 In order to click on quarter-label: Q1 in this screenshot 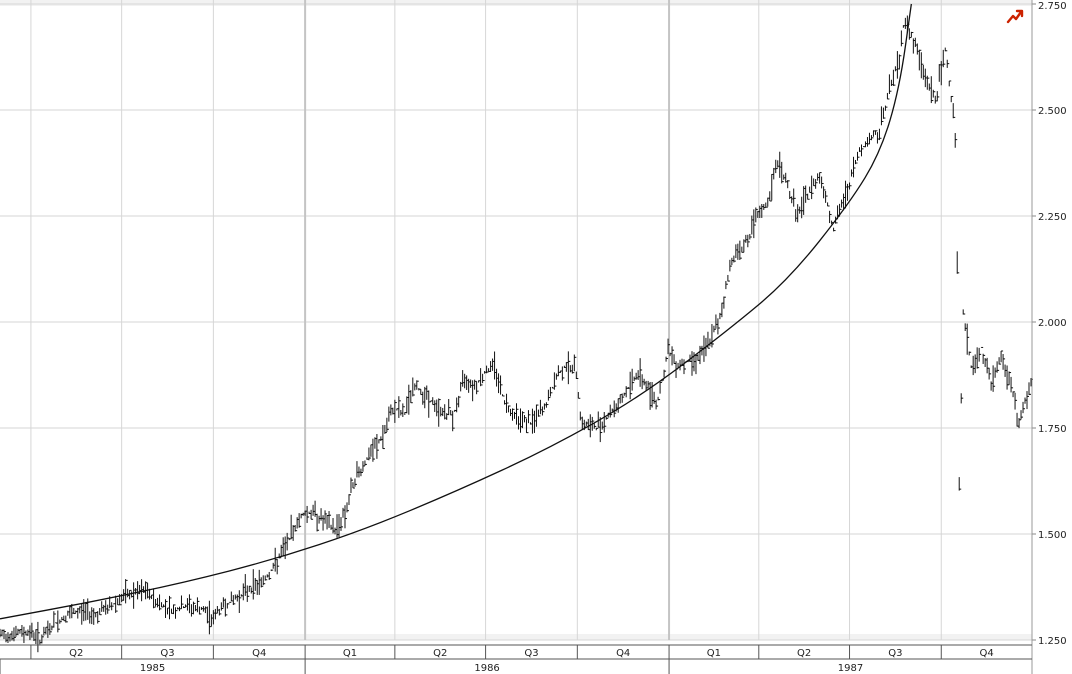, I will do `click(350, 653)`.